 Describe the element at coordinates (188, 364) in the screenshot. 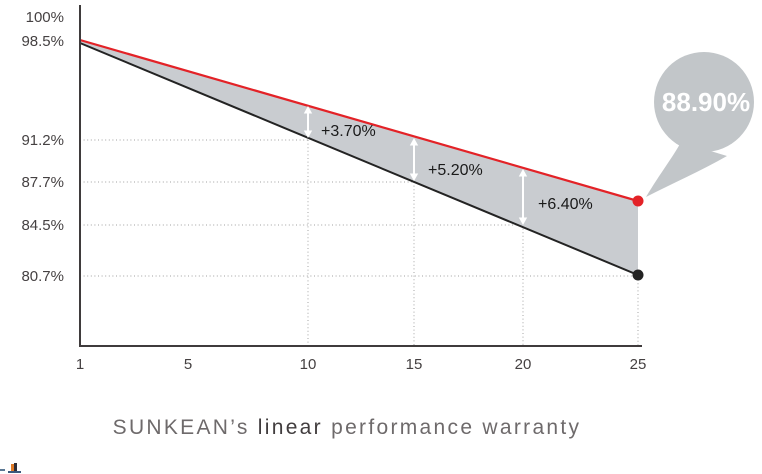

I see `x-tick-label: 5` at that location.